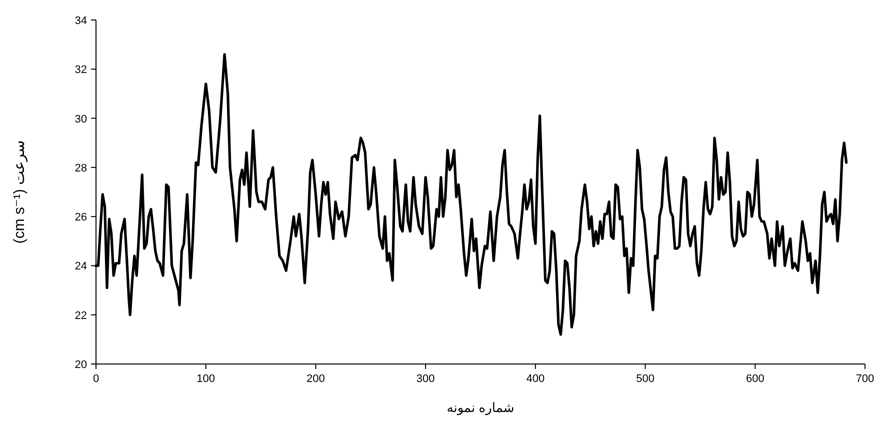 The width and height of the screenshot is (894, 423). Describe the element at coordinates (865, 379) in the screenshot. I see `x-tick-label: 700` at that location.